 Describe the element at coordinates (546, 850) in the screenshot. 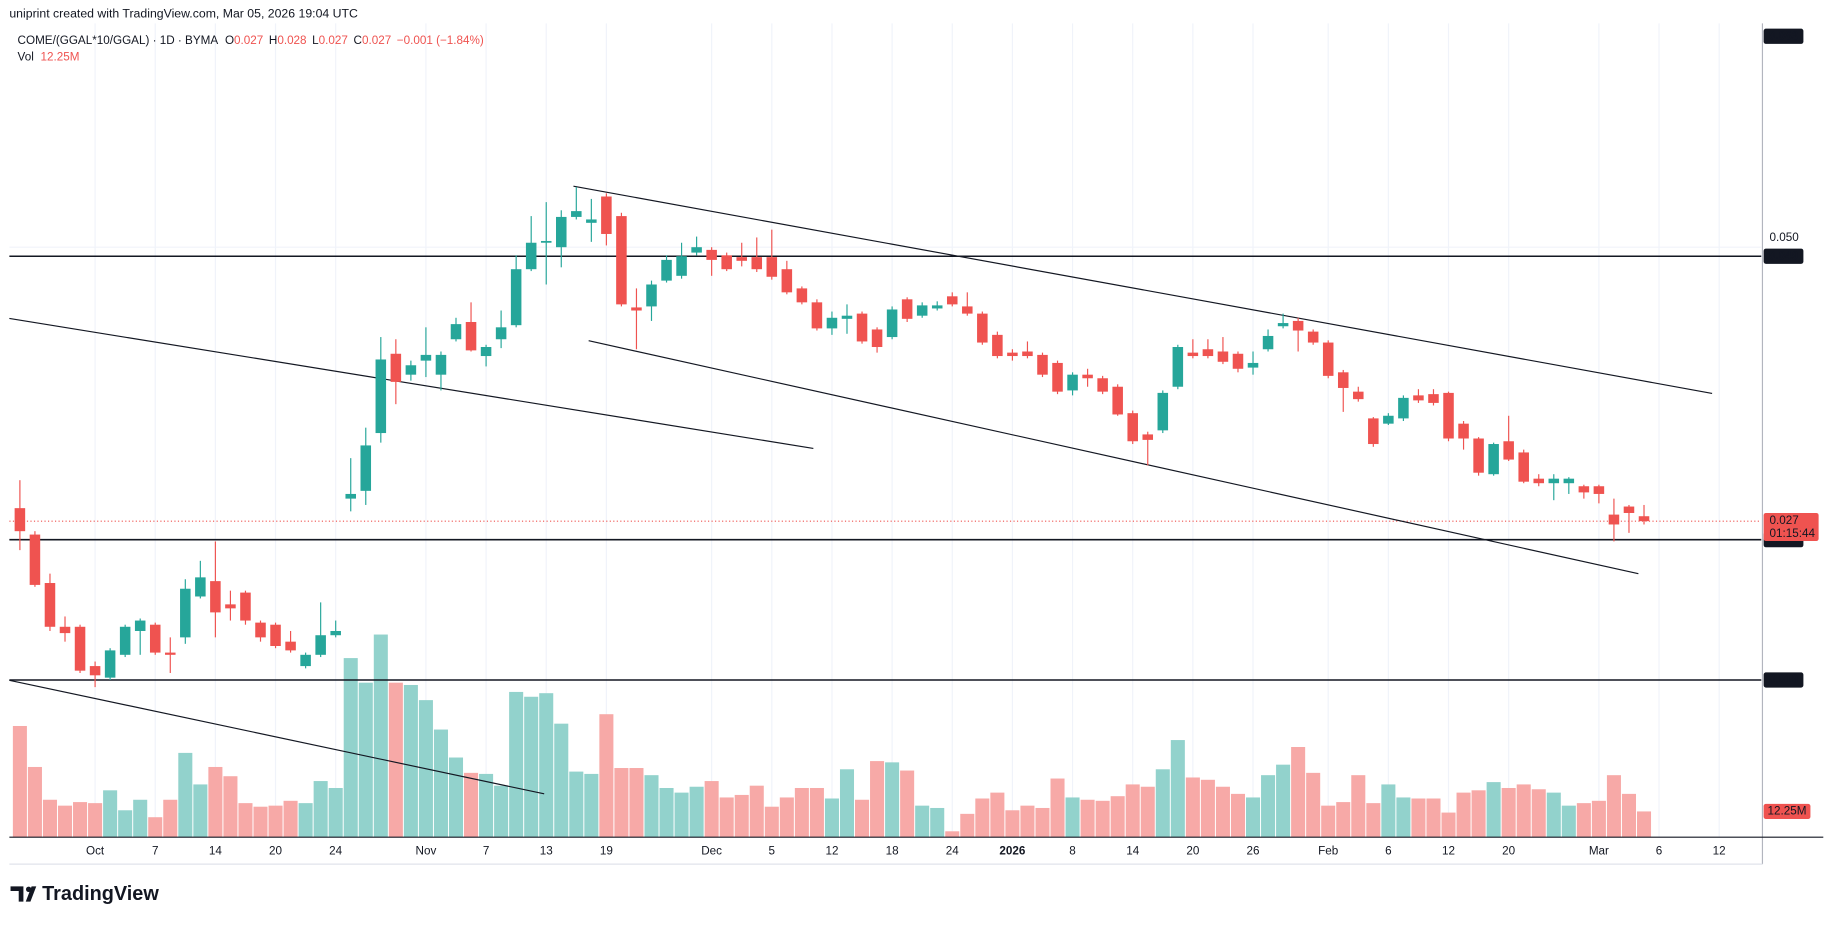

I see `x-tick-label: 13` at that location.